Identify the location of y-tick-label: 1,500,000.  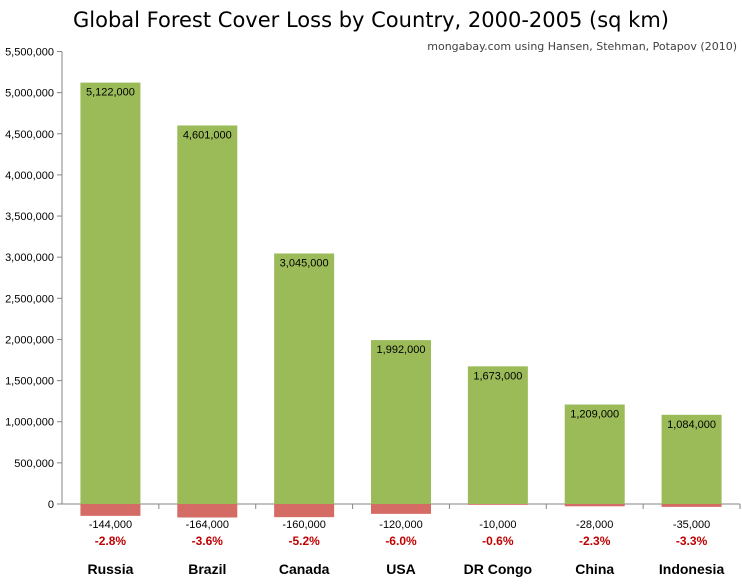
(29, 382).